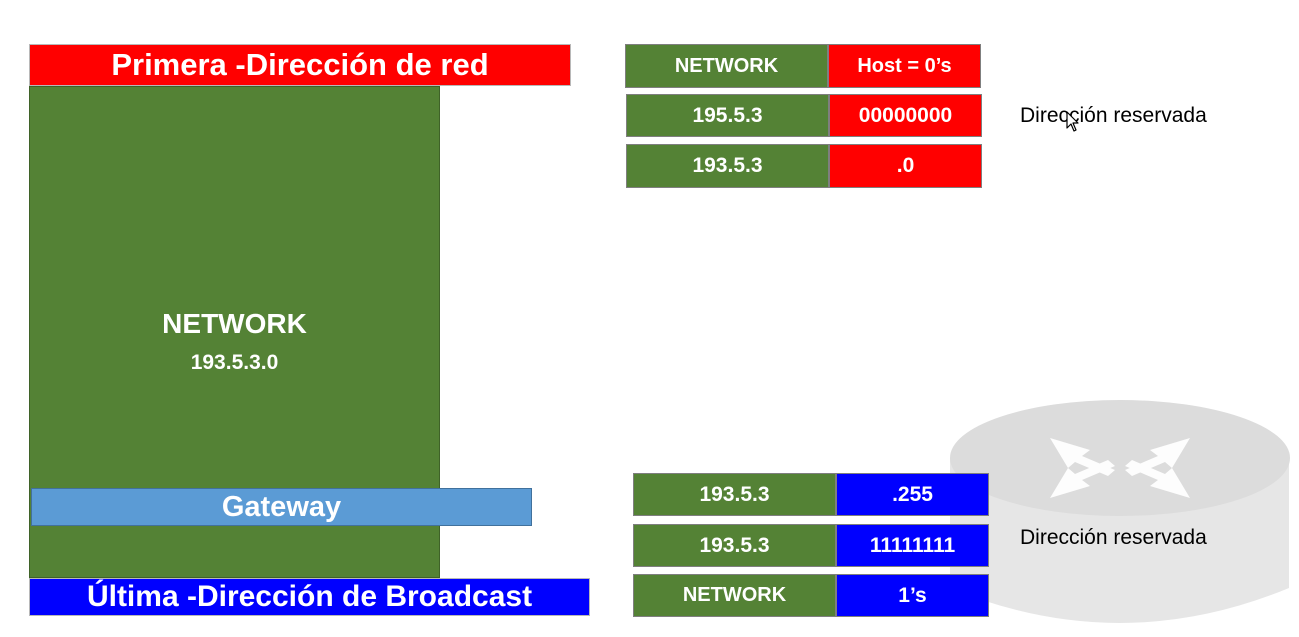  I want to click on reserved-address-label-bottom: Dirección reservada, so click(1113, 537).